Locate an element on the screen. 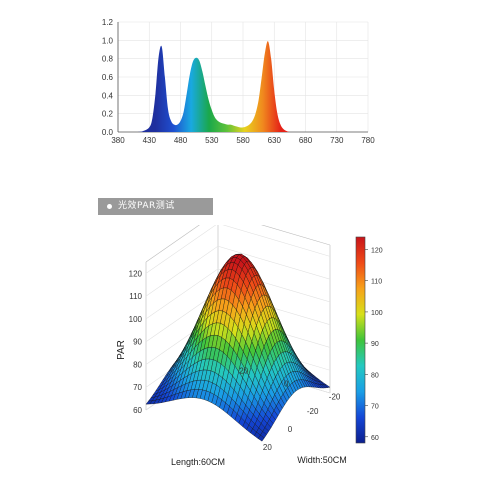  section-banner: 光效PAR测试 is located at coordinates (155, 206).